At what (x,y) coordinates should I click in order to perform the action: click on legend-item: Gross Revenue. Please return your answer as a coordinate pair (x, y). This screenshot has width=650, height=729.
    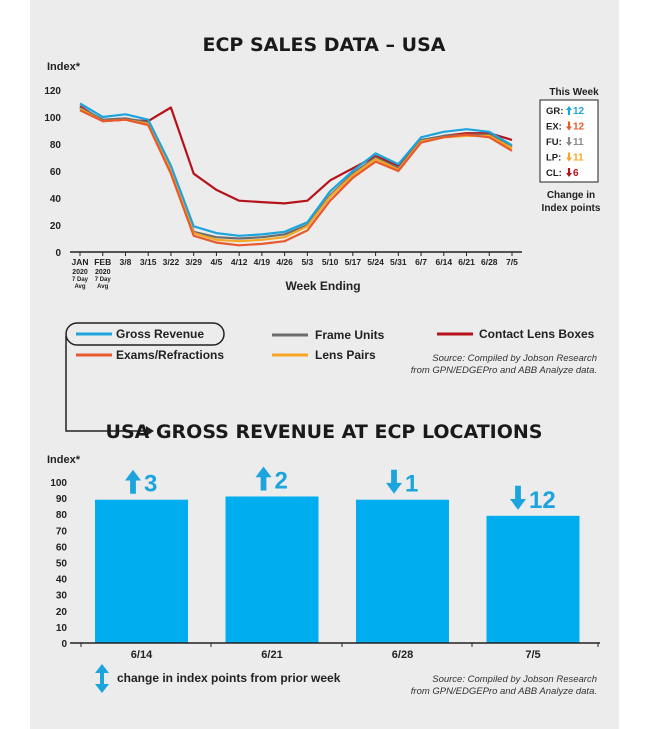
    Looking at the image, I should click on (140, 334).